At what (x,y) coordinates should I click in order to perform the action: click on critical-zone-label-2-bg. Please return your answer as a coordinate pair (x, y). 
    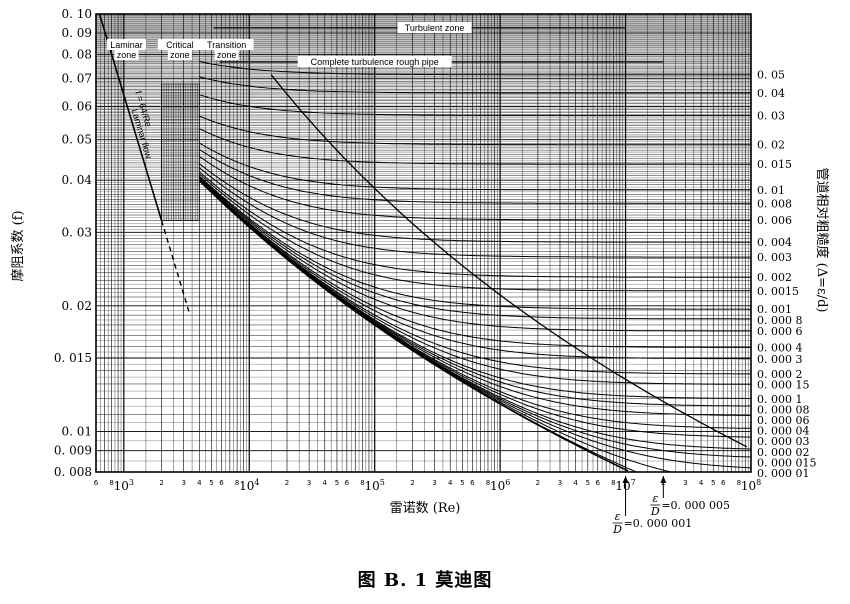
    Looking at the image, I should click on (179, 54).